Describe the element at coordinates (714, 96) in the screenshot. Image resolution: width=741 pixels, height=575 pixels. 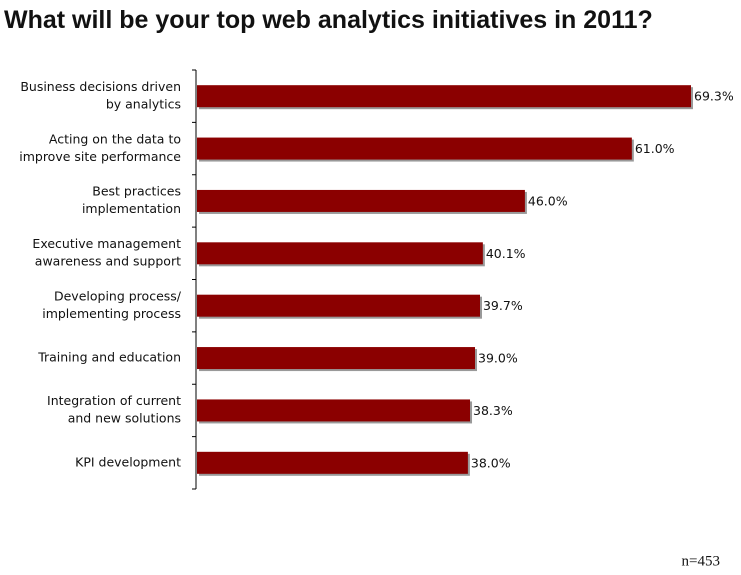
I see `value-label: 69.3%` at that location.